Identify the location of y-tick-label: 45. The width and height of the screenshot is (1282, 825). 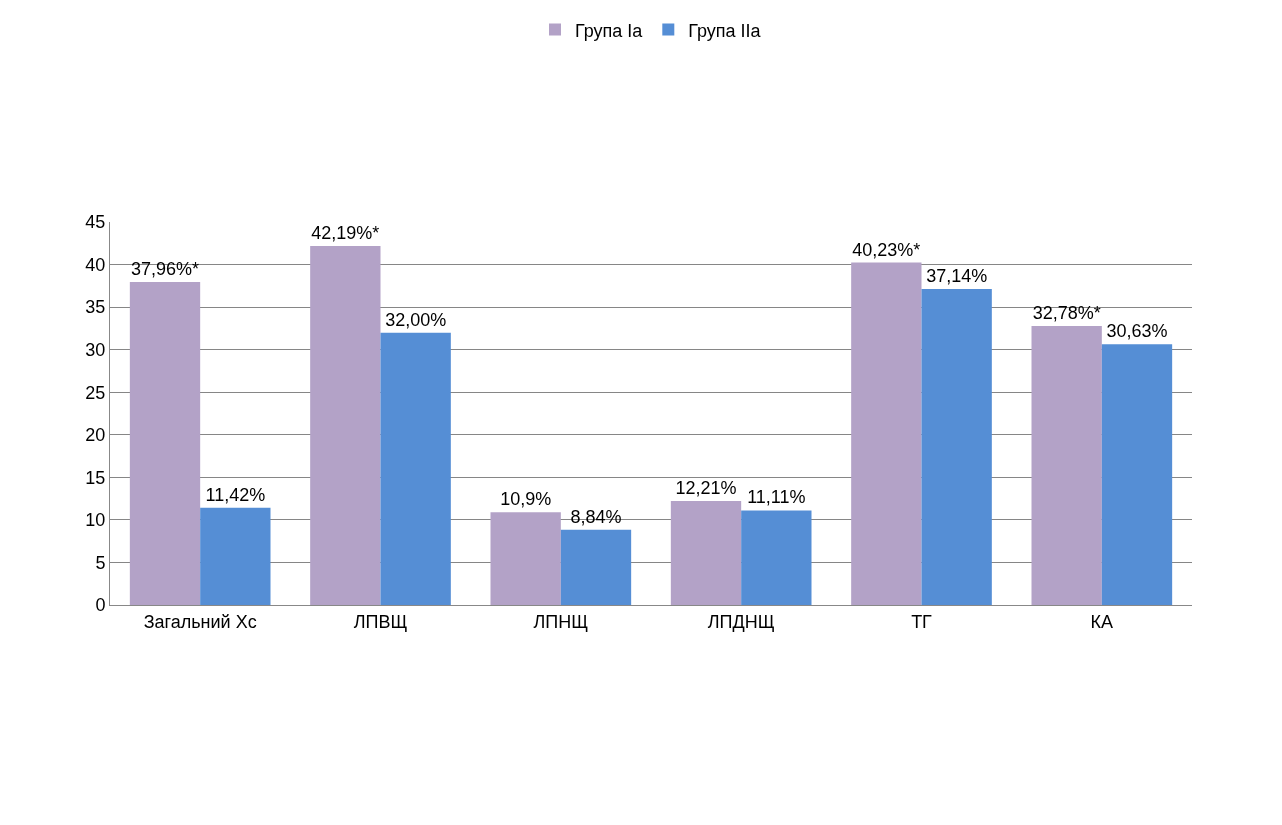
(95, 222).